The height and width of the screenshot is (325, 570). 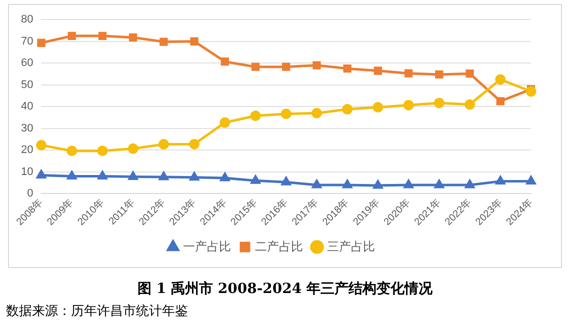 I want to click on y-tick-label: 50, so click(x=27, y=84).